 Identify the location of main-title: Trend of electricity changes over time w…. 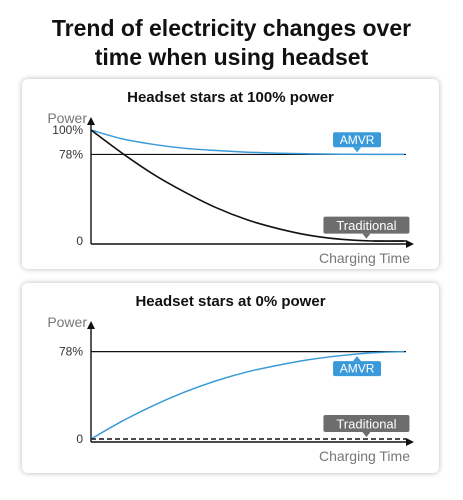
(231, 43).